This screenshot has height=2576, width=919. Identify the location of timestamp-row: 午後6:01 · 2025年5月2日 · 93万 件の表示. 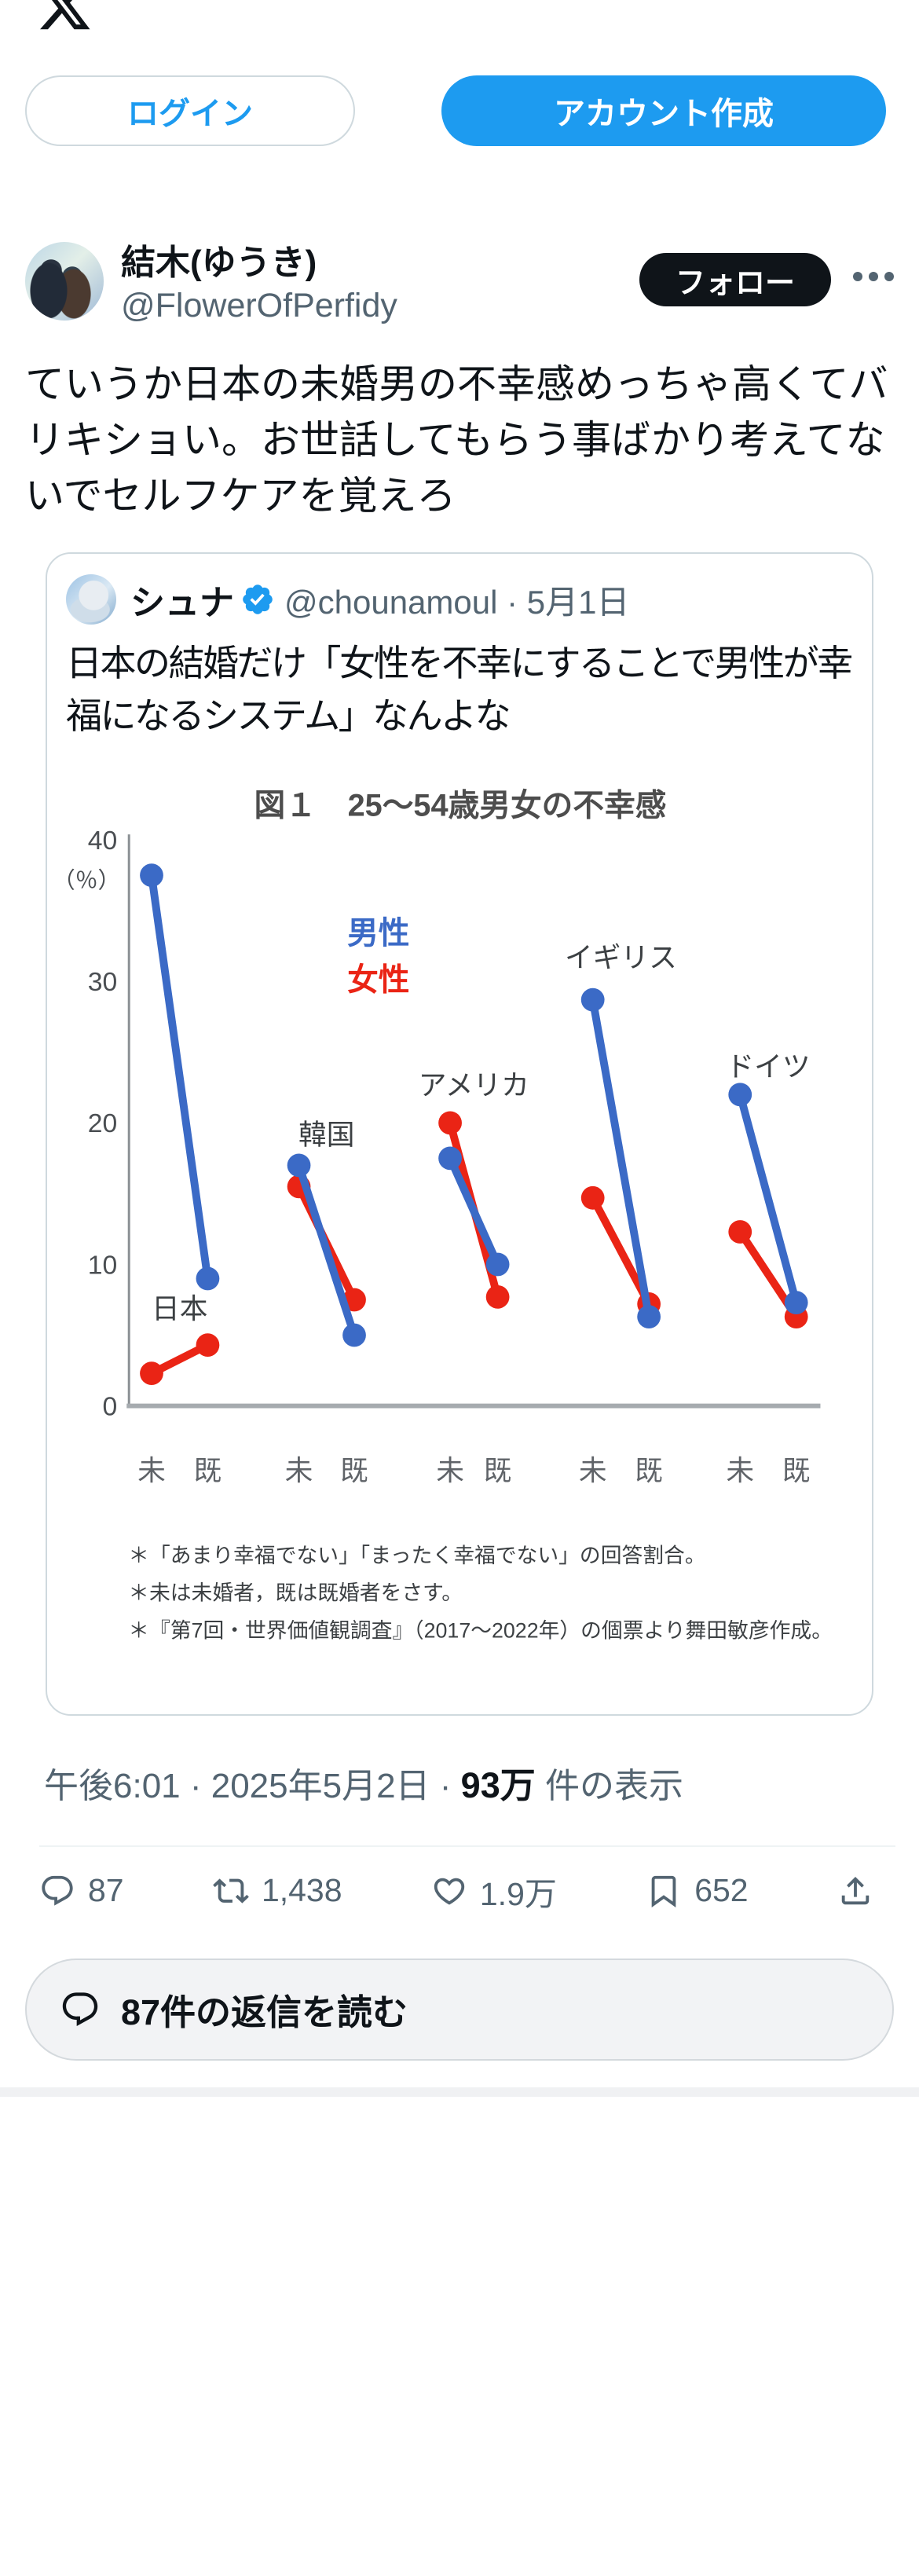
(469, 1782).